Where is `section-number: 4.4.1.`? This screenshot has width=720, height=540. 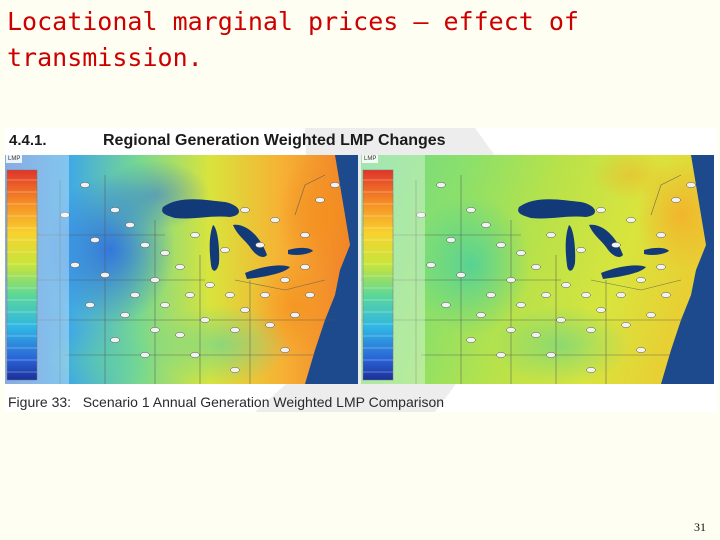
section-number: 4.4.1. is located at coordinates (28, 140).